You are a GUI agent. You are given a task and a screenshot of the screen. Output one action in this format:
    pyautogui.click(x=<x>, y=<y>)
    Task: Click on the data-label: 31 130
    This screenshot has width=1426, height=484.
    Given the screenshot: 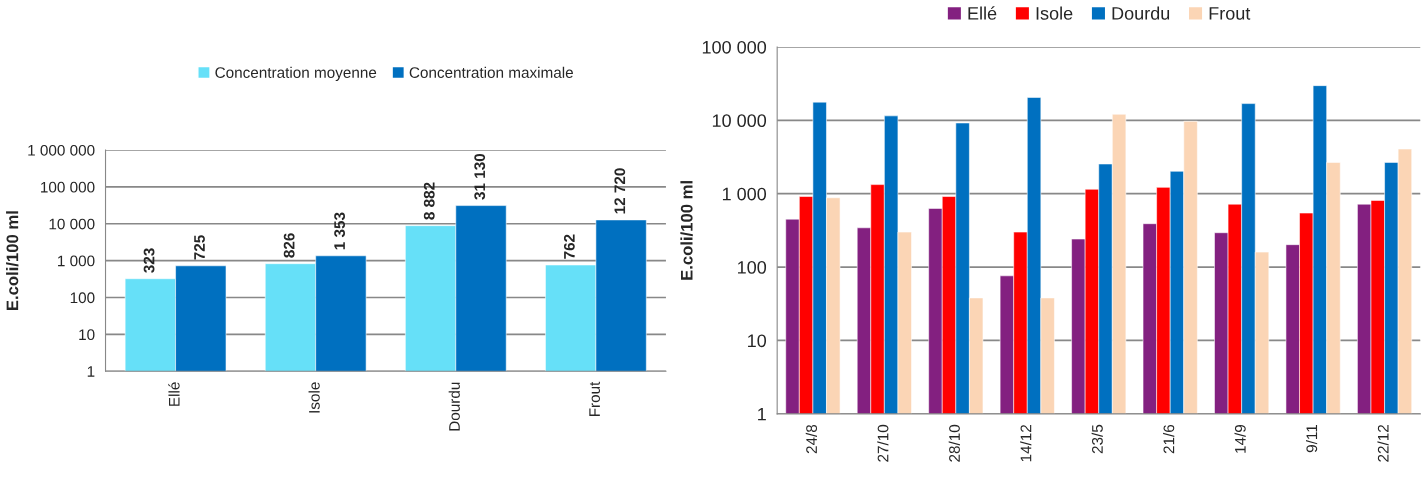 What is the action you would take?
    pyautogui.click(x=480, y=176)
    